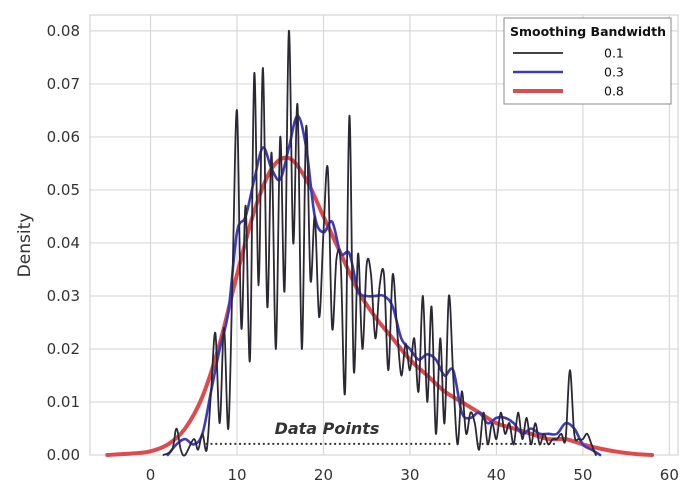  Describe the element at coordinates (63, 137) in the screenshot. I see `y-tick-label: 0.06` at that location.